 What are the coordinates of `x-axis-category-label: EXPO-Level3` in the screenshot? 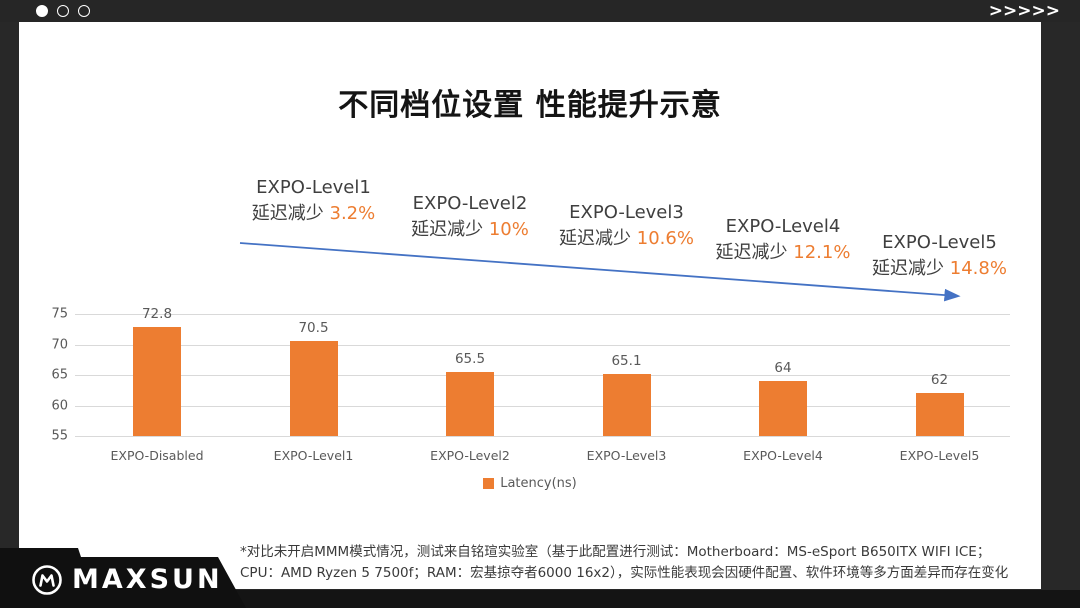 It's located at (626, 455).